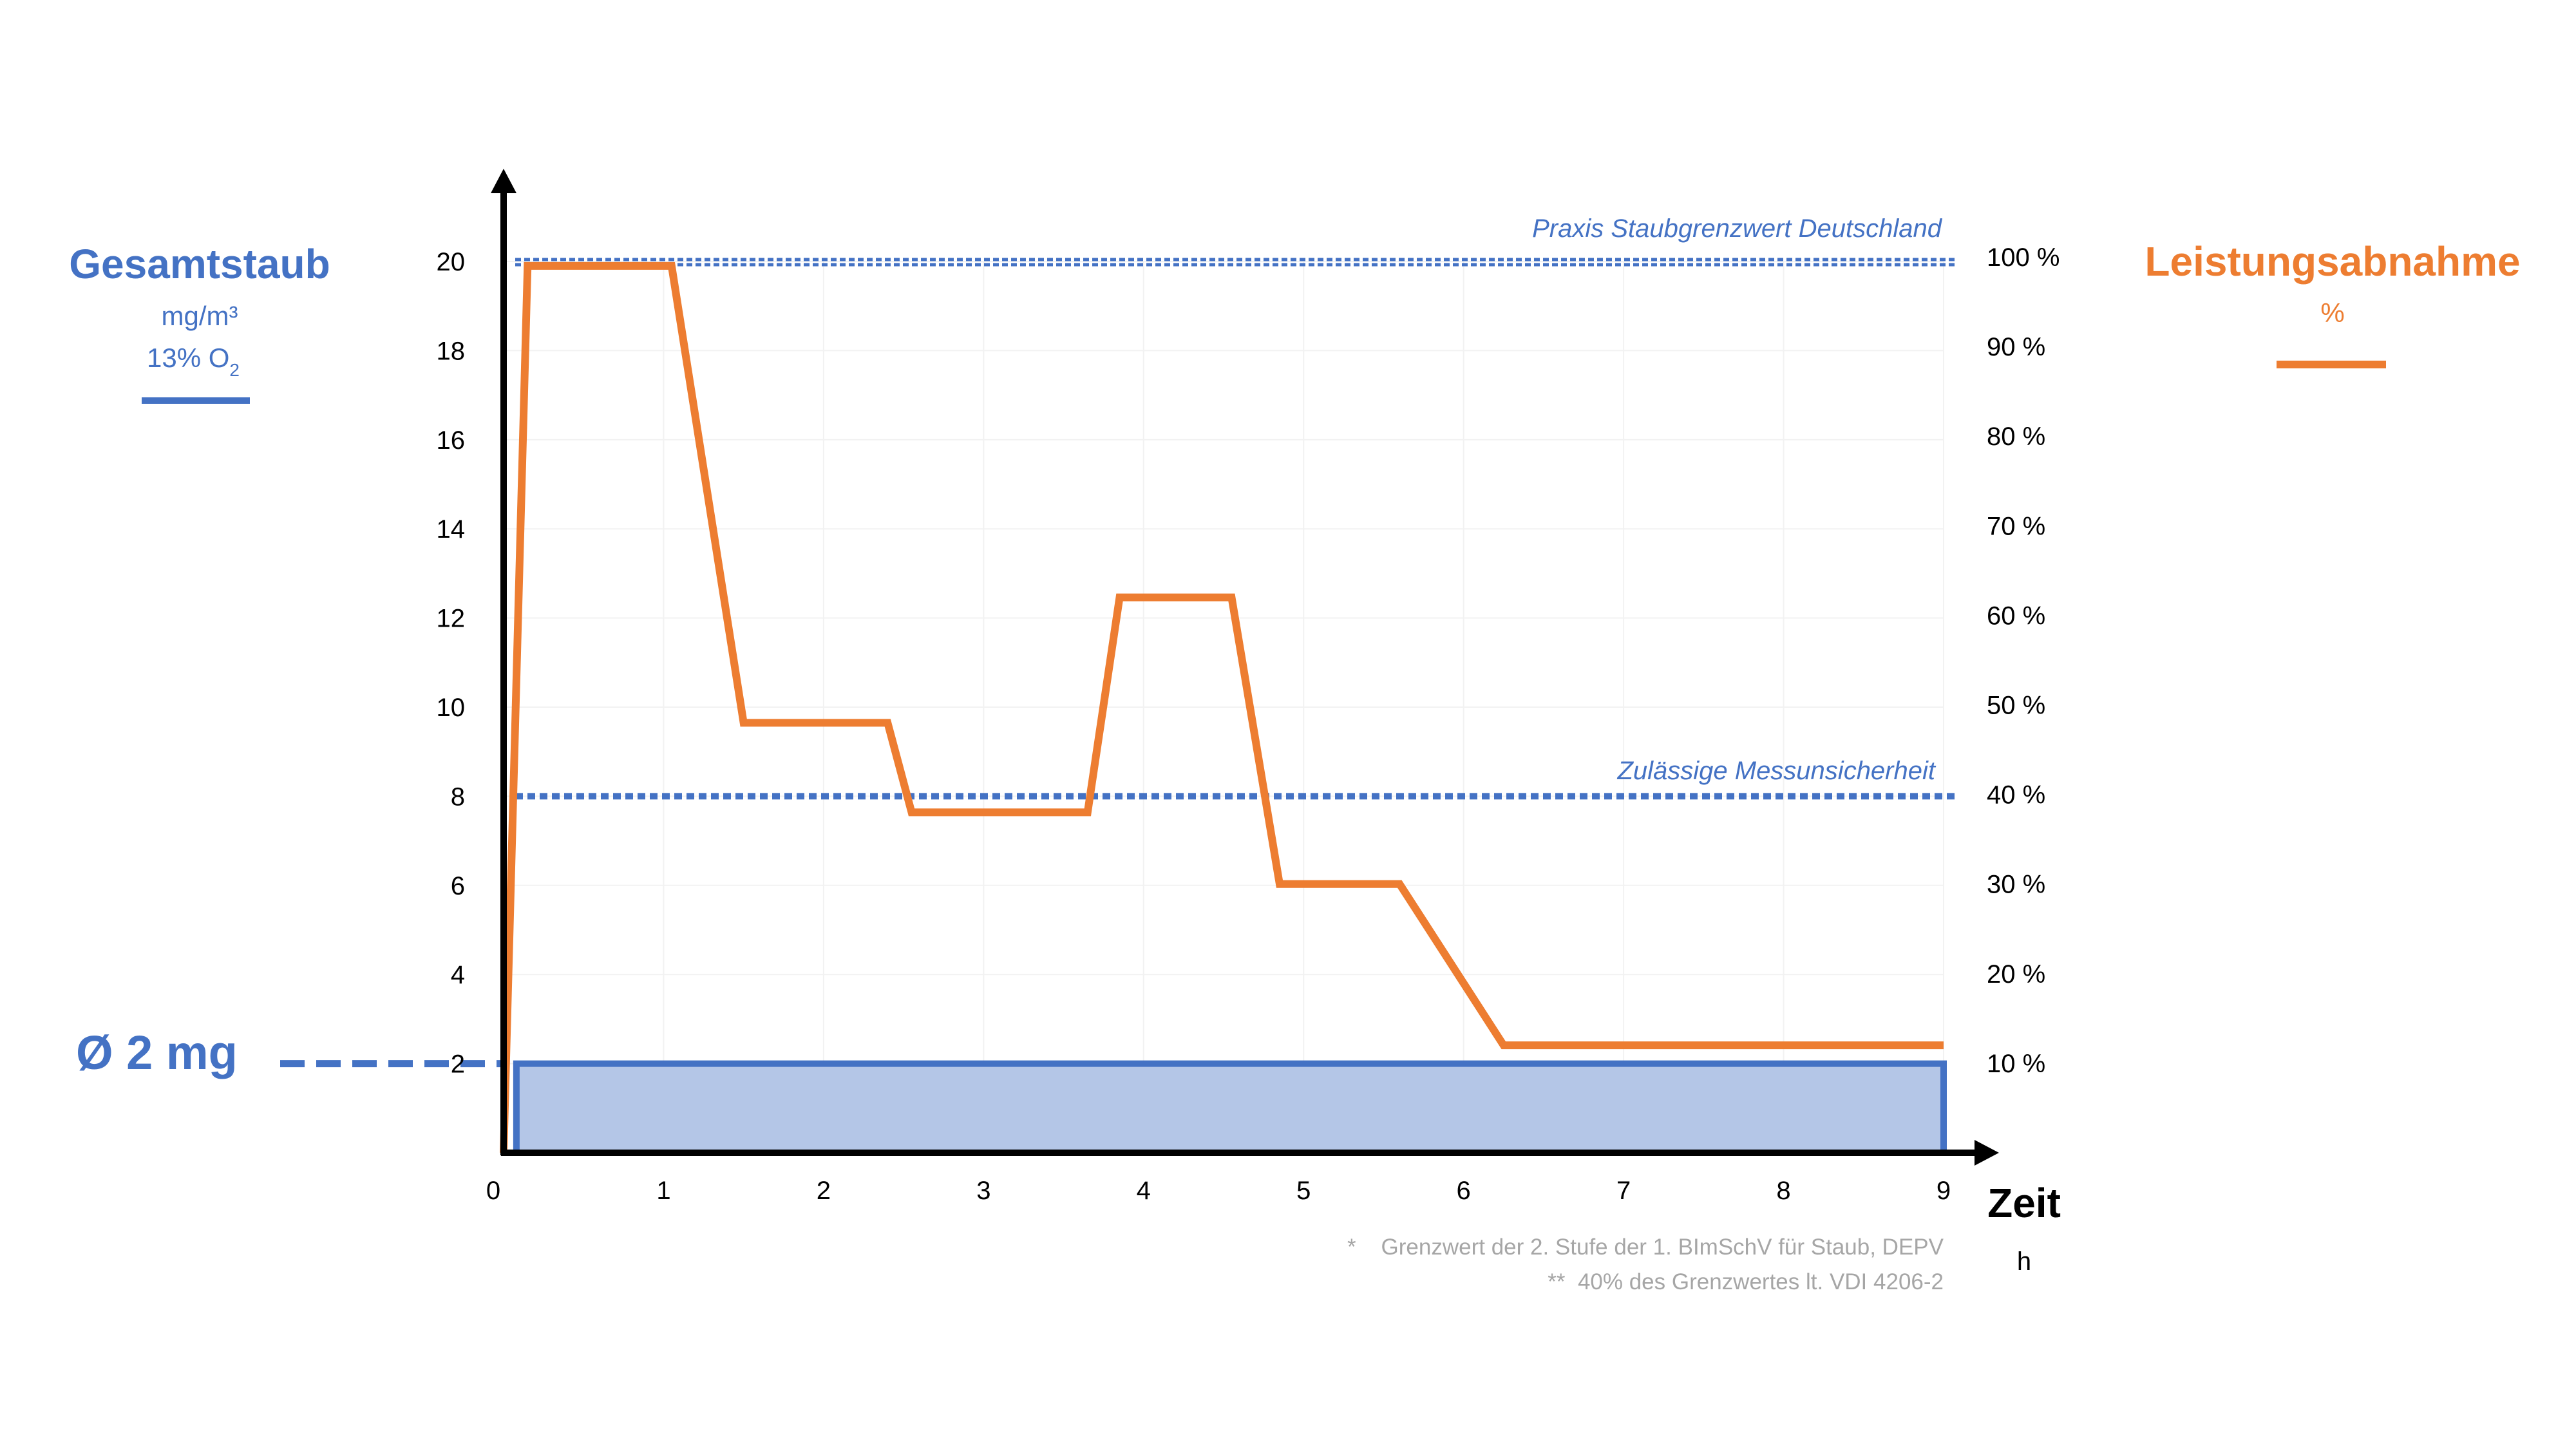 This screenshot has width=2576, height=1449. What do you see at coordinates (451, 529) in the screenshot?
I see `left-tick-label: 14` at bounding box center [451, 529].